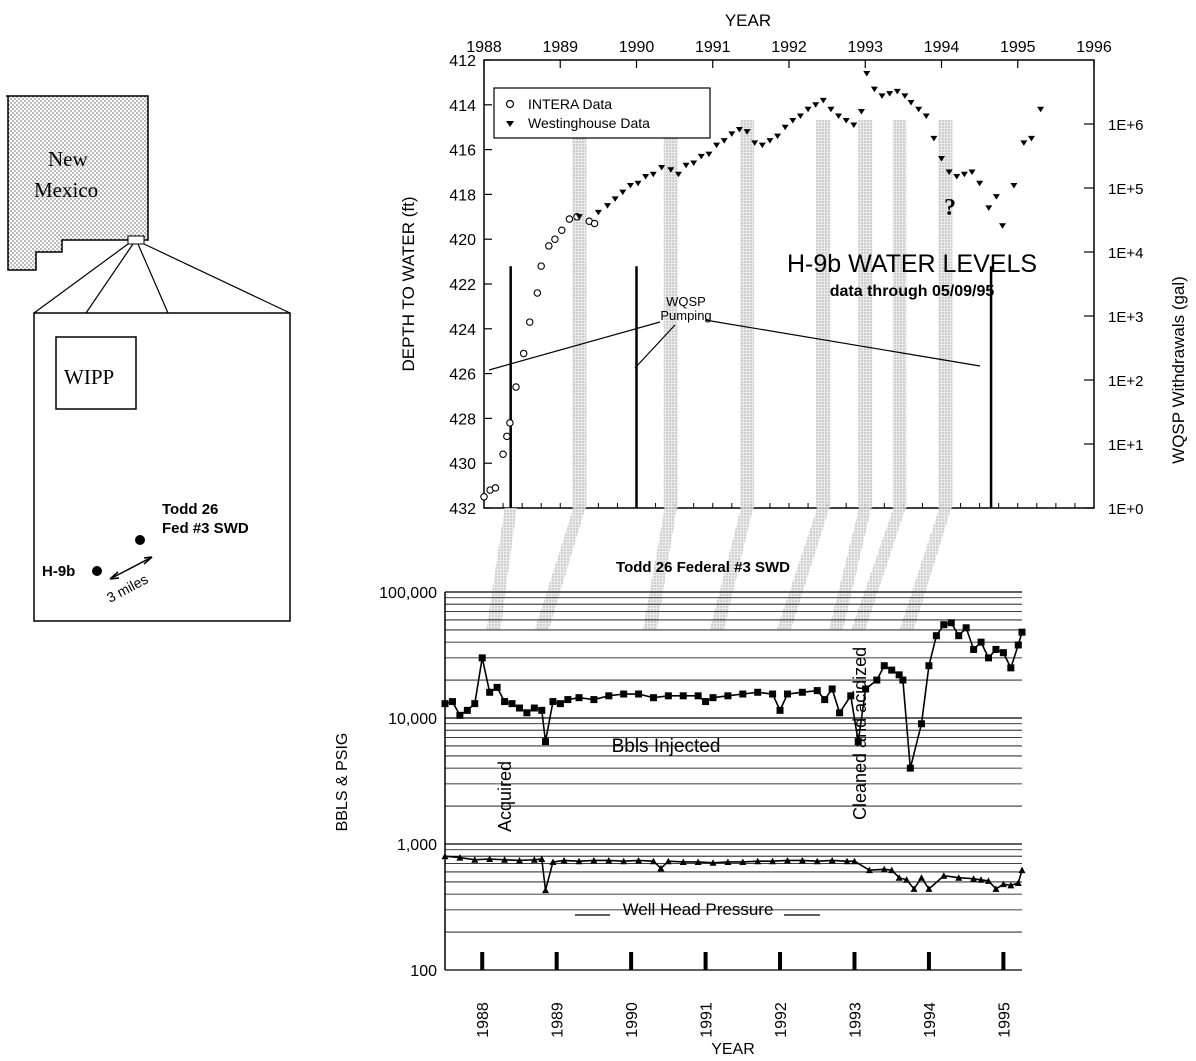  What do you see at coordinates (1125, 445) in the screenshot?
I see `top-y2-tick-label: 1E+1` at bounding box center [1125, 445].